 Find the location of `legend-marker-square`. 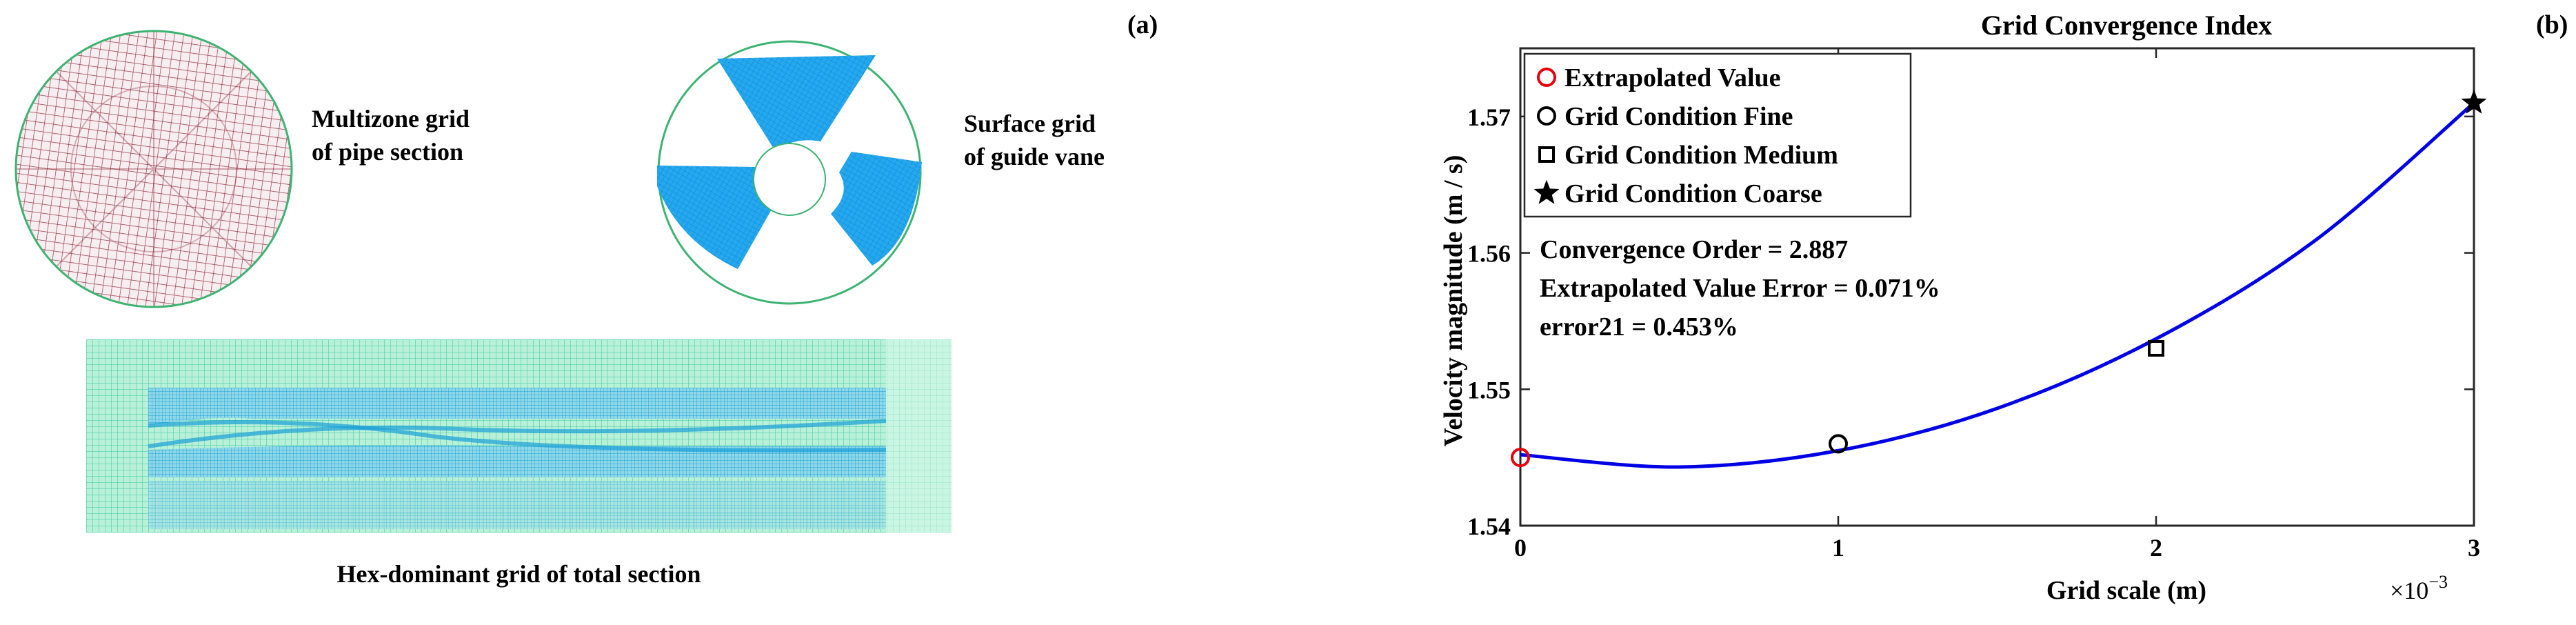

legend-marker-square is located at coordinates (1546, 154).